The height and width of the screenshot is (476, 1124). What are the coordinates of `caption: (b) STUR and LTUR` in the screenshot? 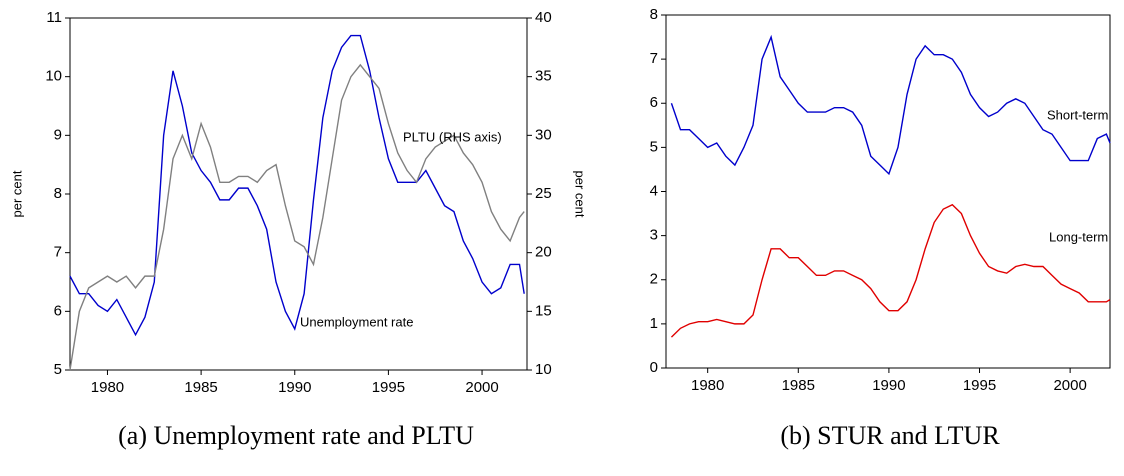 It's located at (890, 435).